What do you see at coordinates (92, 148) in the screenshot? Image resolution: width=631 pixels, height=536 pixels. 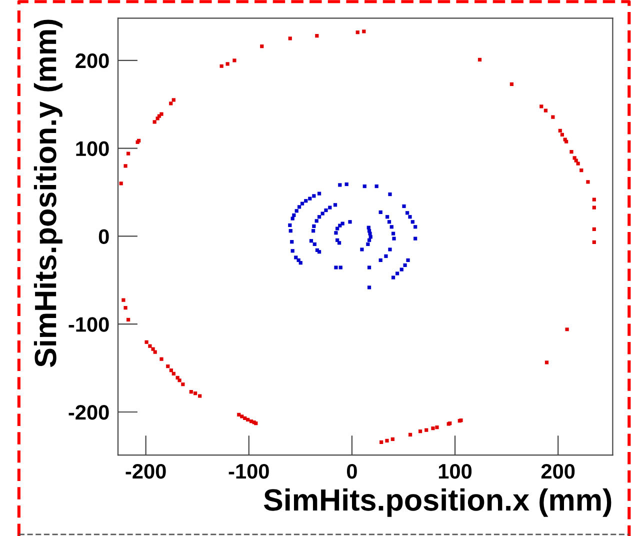 I see `y-tick-label: 100` at bounding box center [92, 148].